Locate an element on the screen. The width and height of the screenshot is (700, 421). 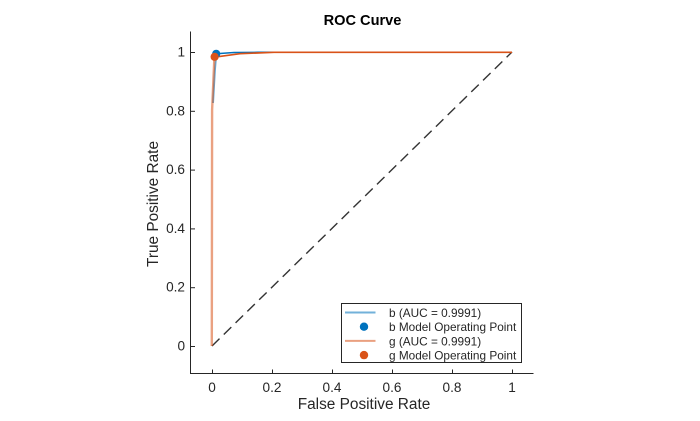
svg-text: False Positive Rate is located at coordinates (364, 404).